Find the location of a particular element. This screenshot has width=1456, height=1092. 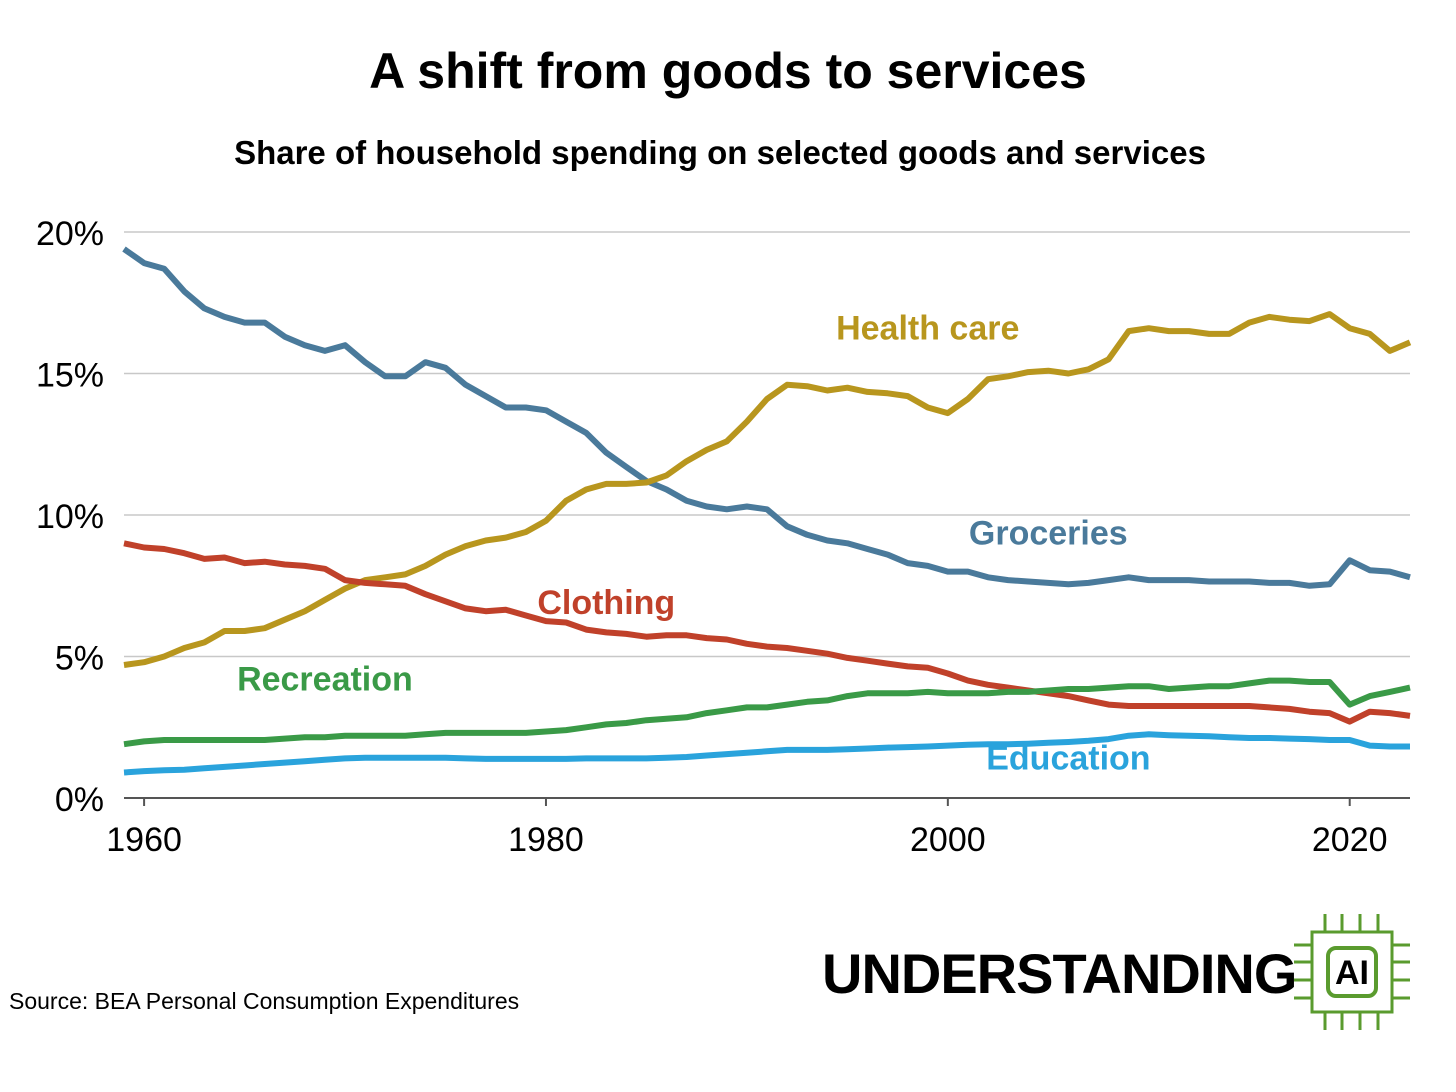

y-tick-label: 10% is located at coordinates (70, 517).